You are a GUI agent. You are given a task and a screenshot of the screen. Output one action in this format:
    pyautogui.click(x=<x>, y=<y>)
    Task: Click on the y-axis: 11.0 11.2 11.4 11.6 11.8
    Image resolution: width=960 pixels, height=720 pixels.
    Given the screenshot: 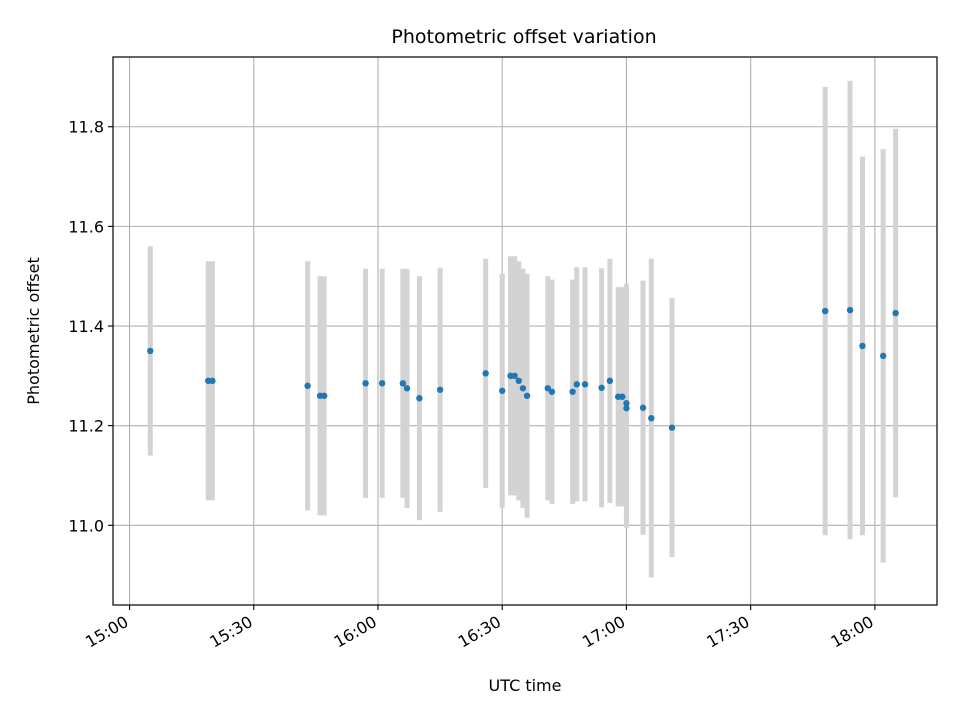 What is the action you would take?
    pyautogui.click(x=90, y=326)
    